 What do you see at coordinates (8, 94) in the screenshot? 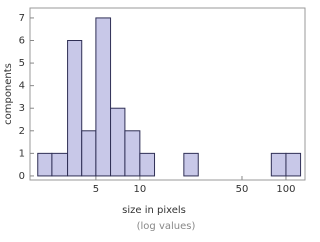
I see `y-axis-label: components` at bounding box center [8, 94].